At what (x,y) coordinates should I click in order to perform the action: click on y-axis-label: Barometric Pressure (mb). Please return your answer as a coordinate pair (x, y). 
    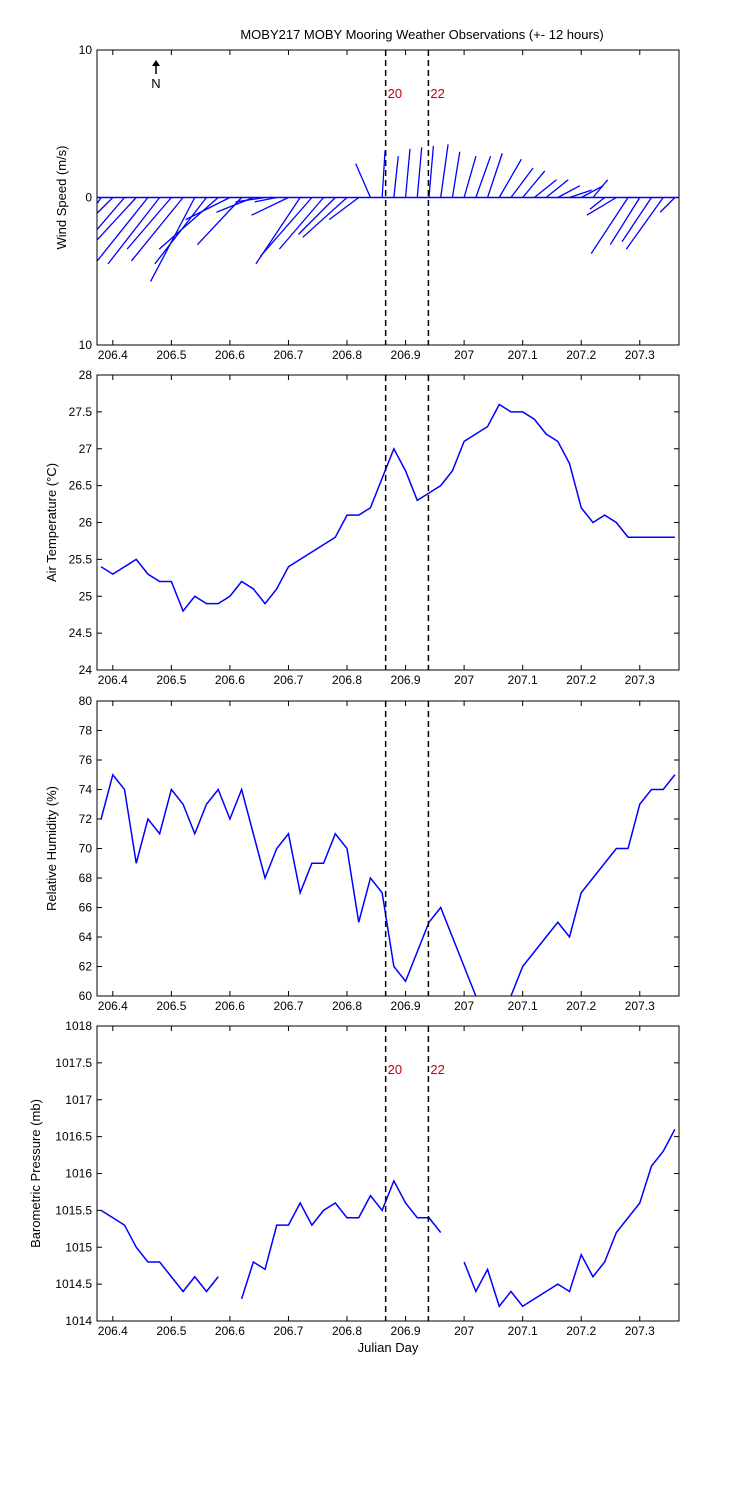
    Looking at the image, I should click on (35, 1173).